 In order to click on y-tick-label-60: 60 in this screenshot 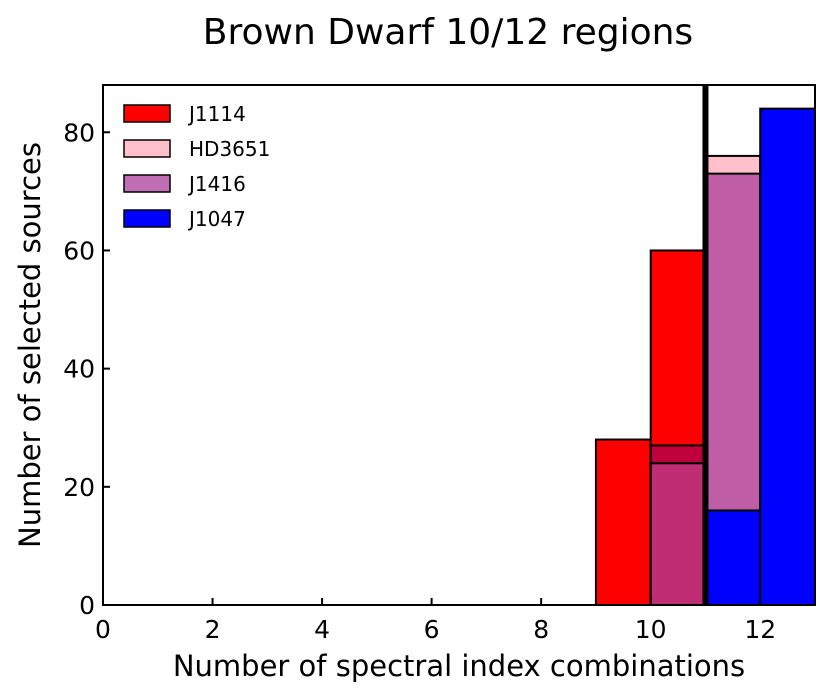, I will do `click(79, 250)`.